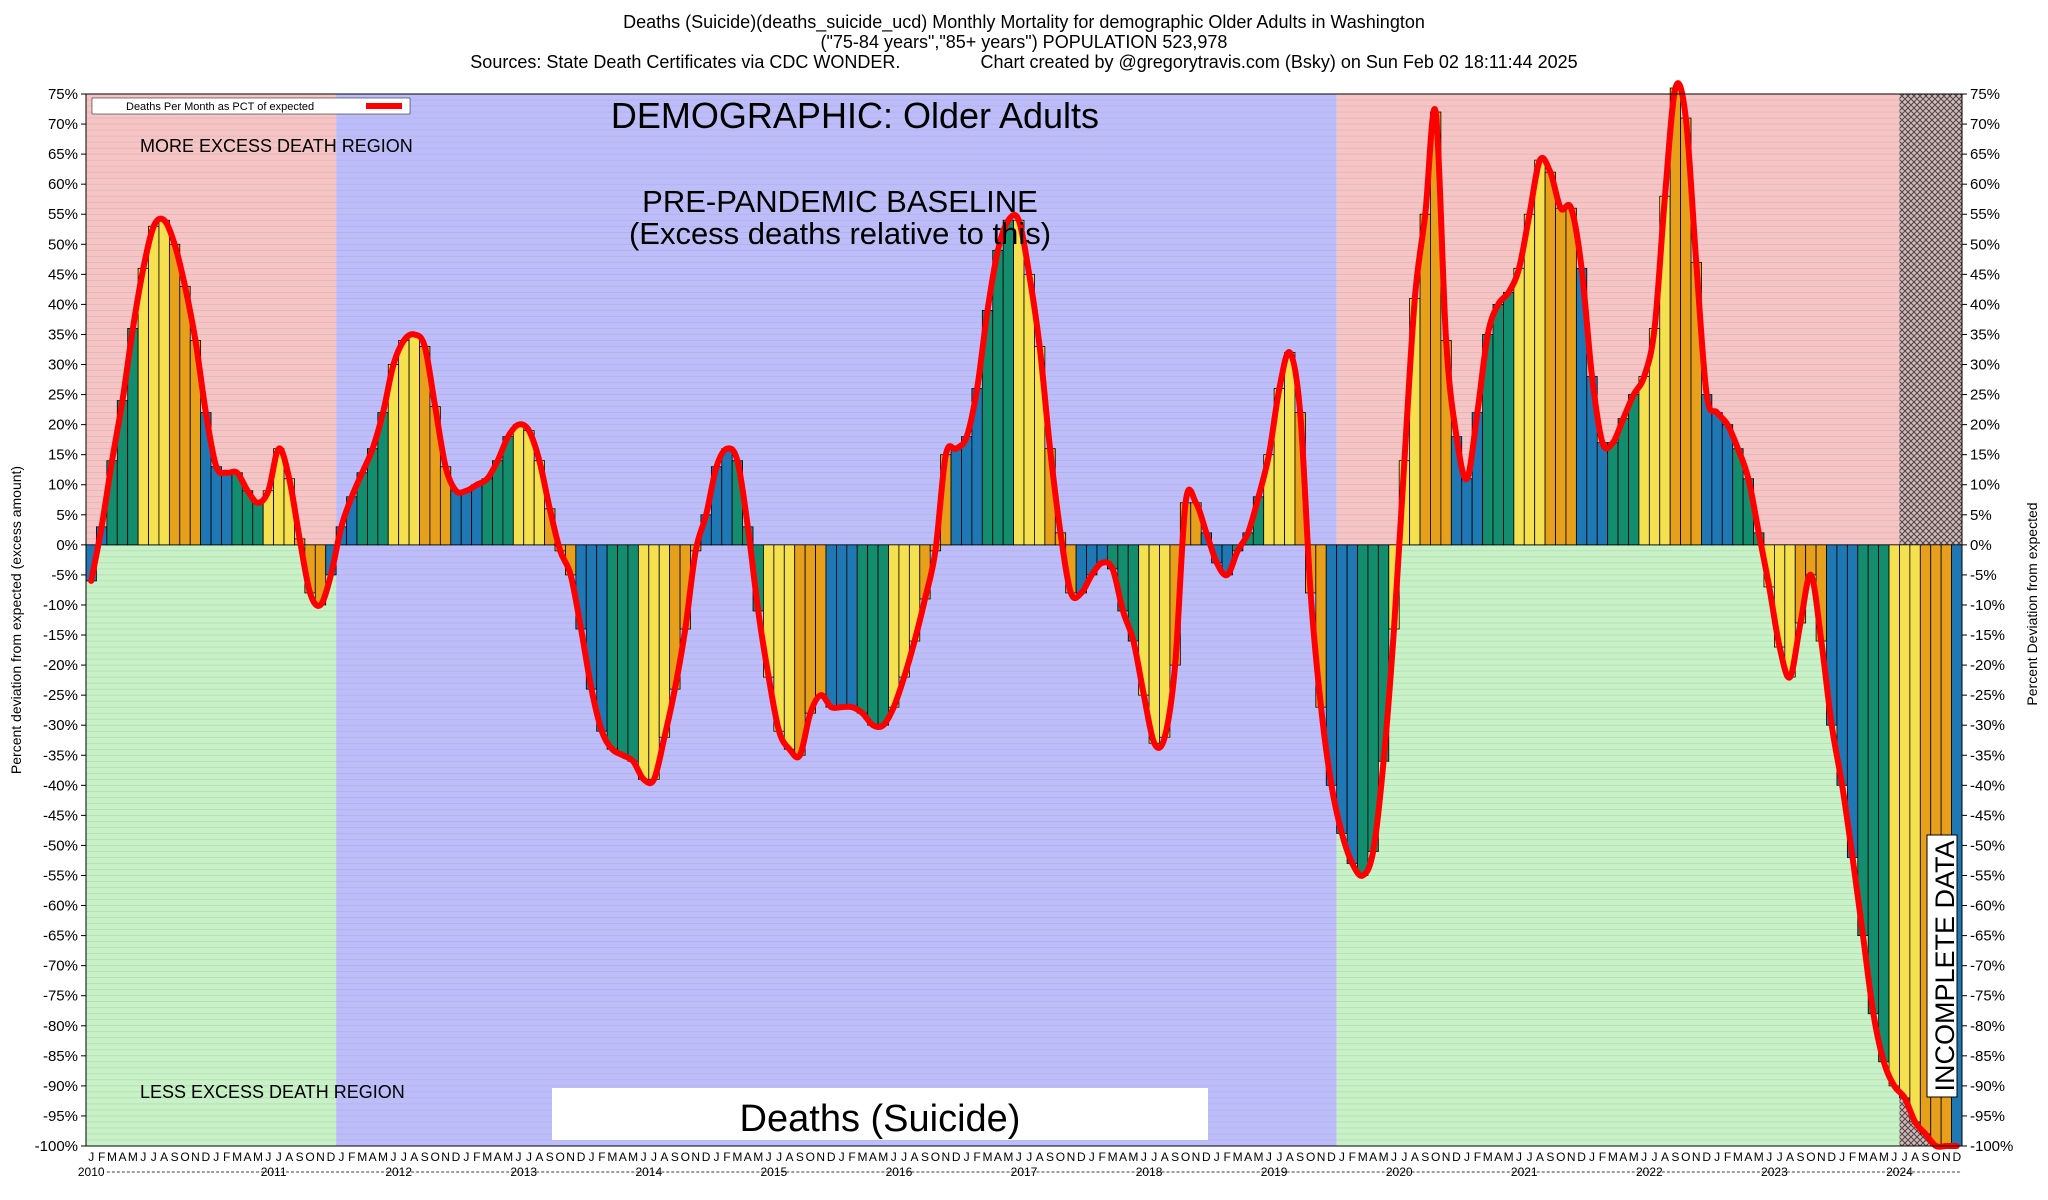 The image size is (2048, 1200). What do you see at coordinates (60, 1116) in the screenshot?
I see `y-tick-label-left: -95%` at bounding box center [60, 1116].